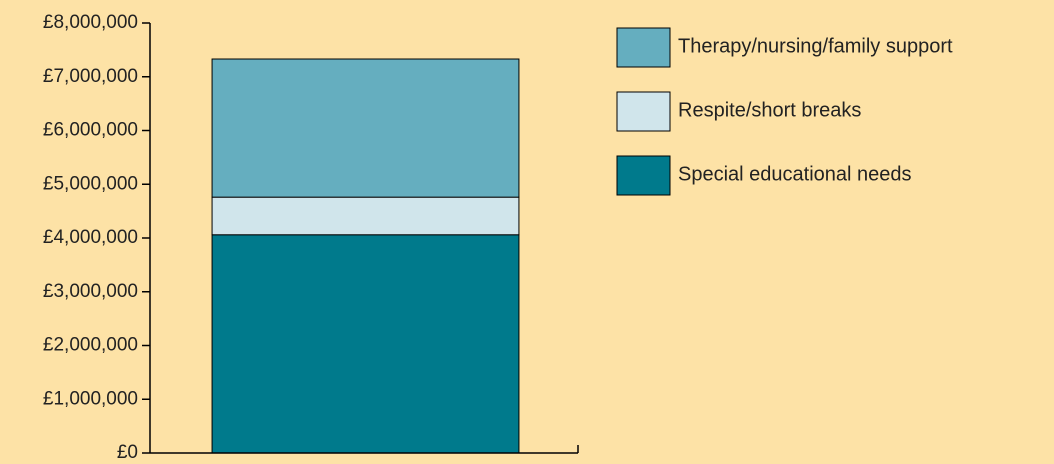 Image resolution: width=1054 pixels, height=464 pixels. I want to click on legend-label: Respite/short breaks, so click(769, 110).